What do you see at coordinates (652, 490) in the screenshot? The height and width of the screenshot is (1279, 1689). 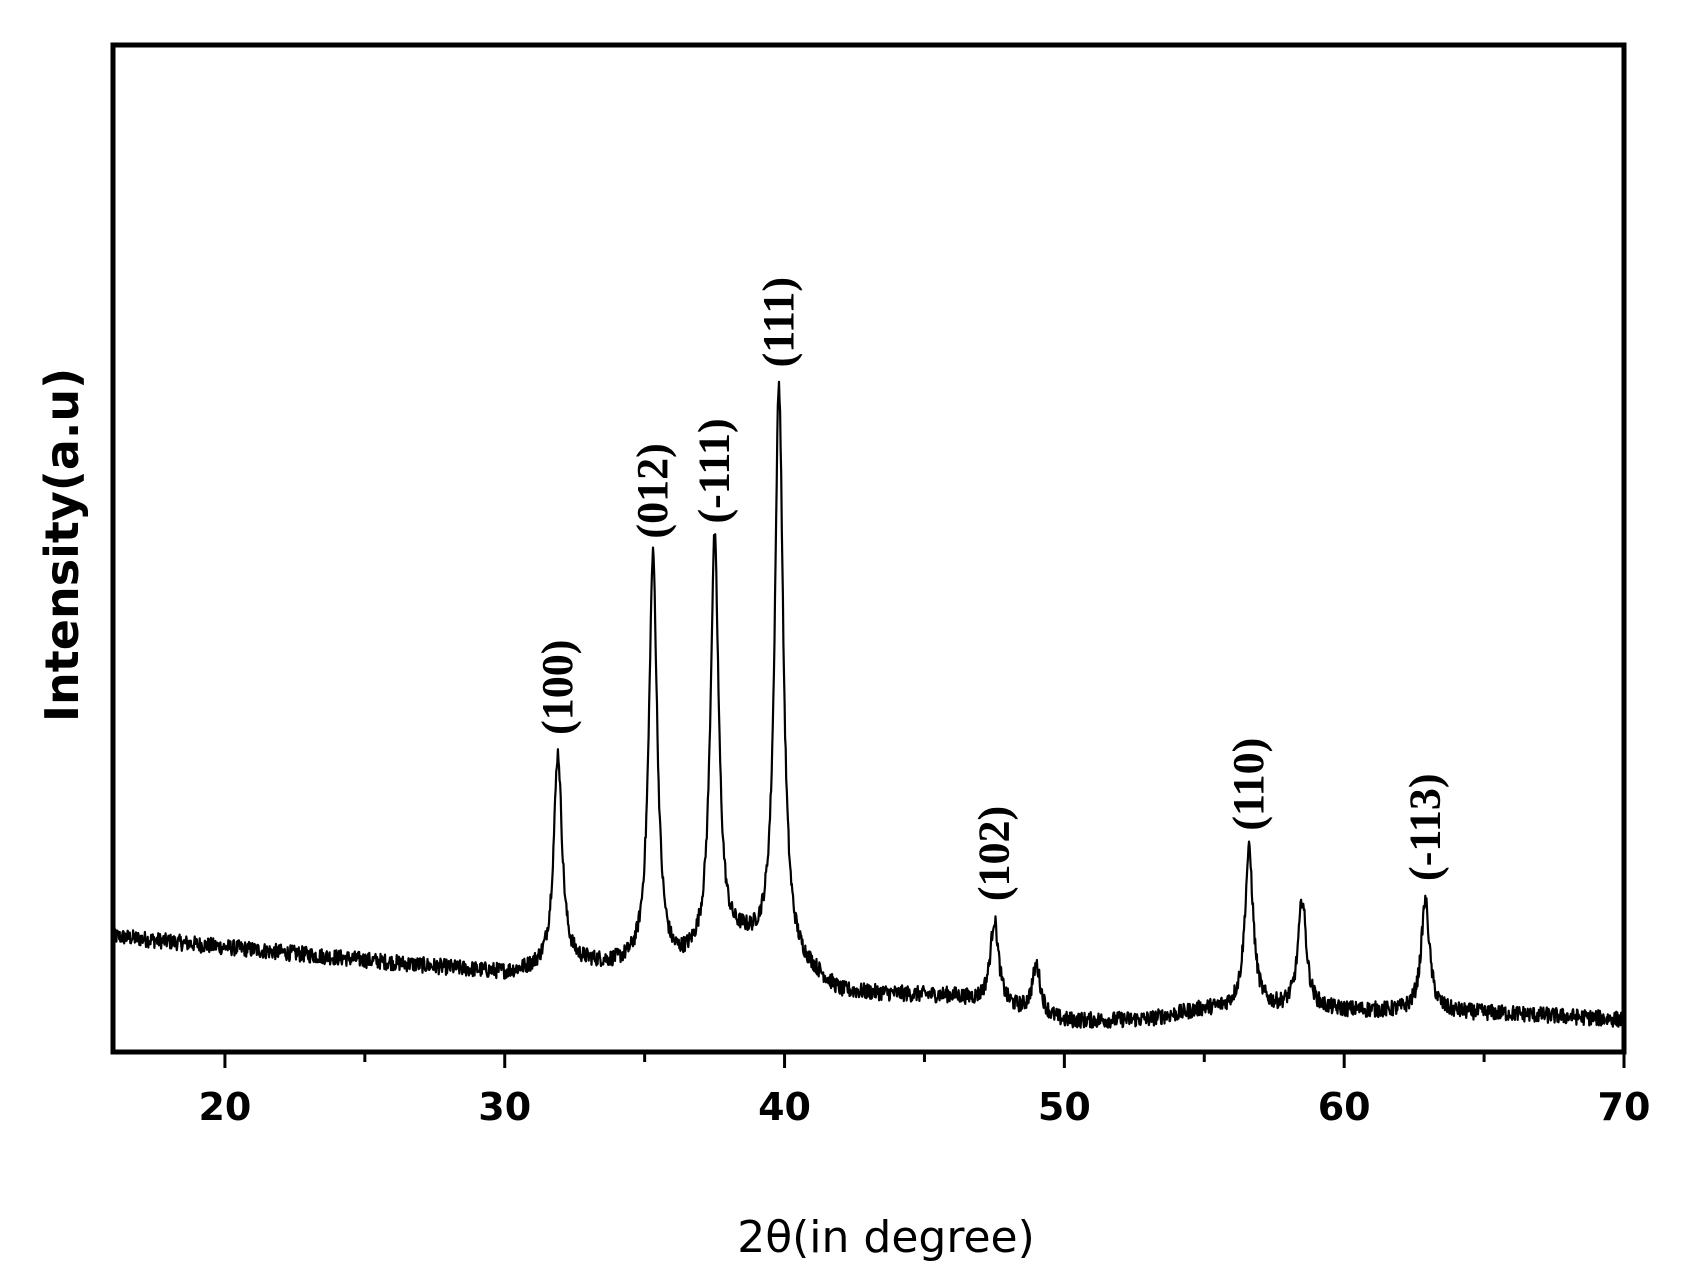 I see `peak-label: (012)` at bounding box center [652, 490].